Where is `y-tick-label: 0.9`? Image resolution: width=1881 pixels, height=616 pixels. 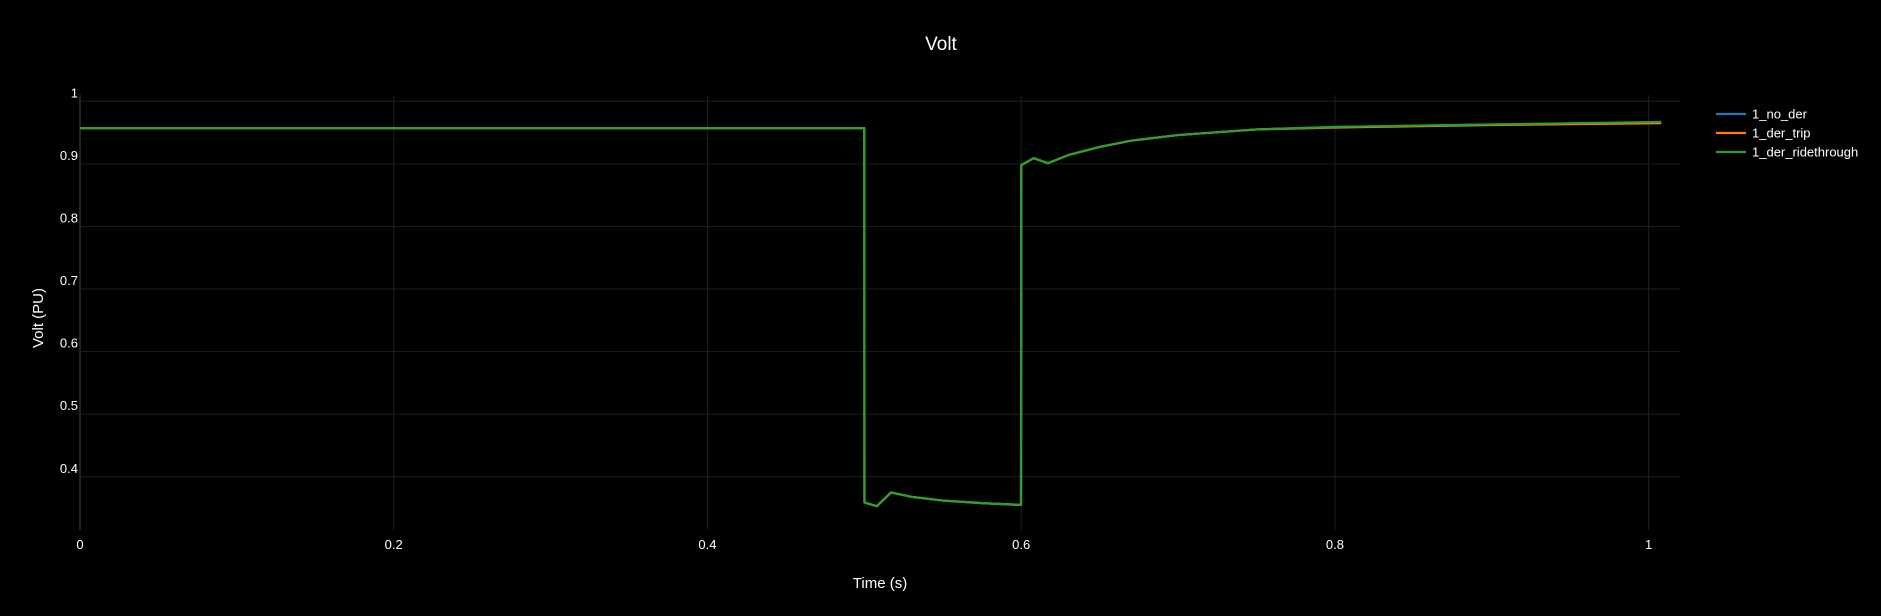 y-tick-label: 0.9 is located at coordinates (69, 155).